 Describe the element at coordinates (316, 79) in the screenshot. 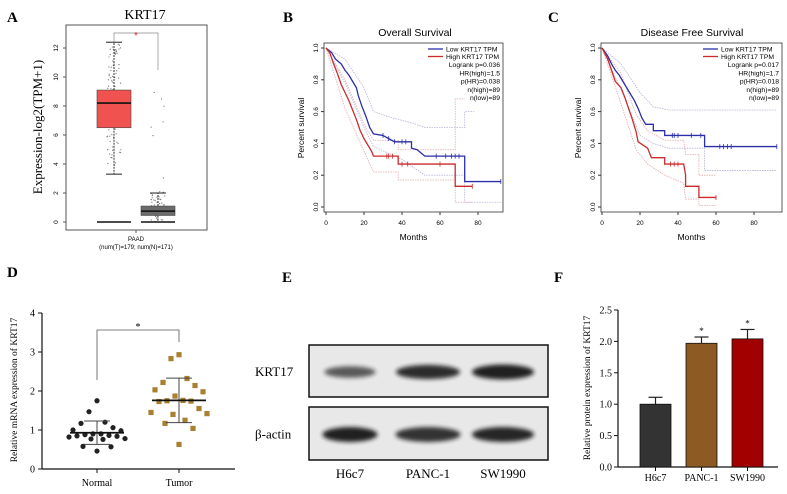

I see `y-tick-label: 0.8` at that location.